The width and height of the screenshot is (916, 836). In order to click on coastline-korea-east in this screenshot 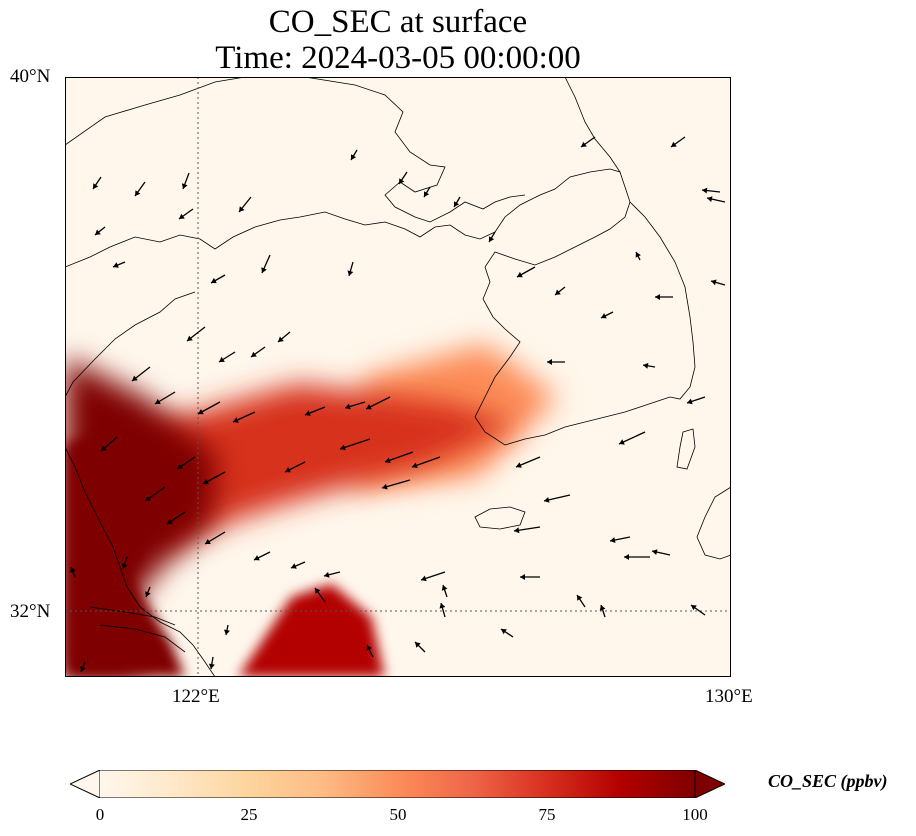, I will do `click(662, 300)`.